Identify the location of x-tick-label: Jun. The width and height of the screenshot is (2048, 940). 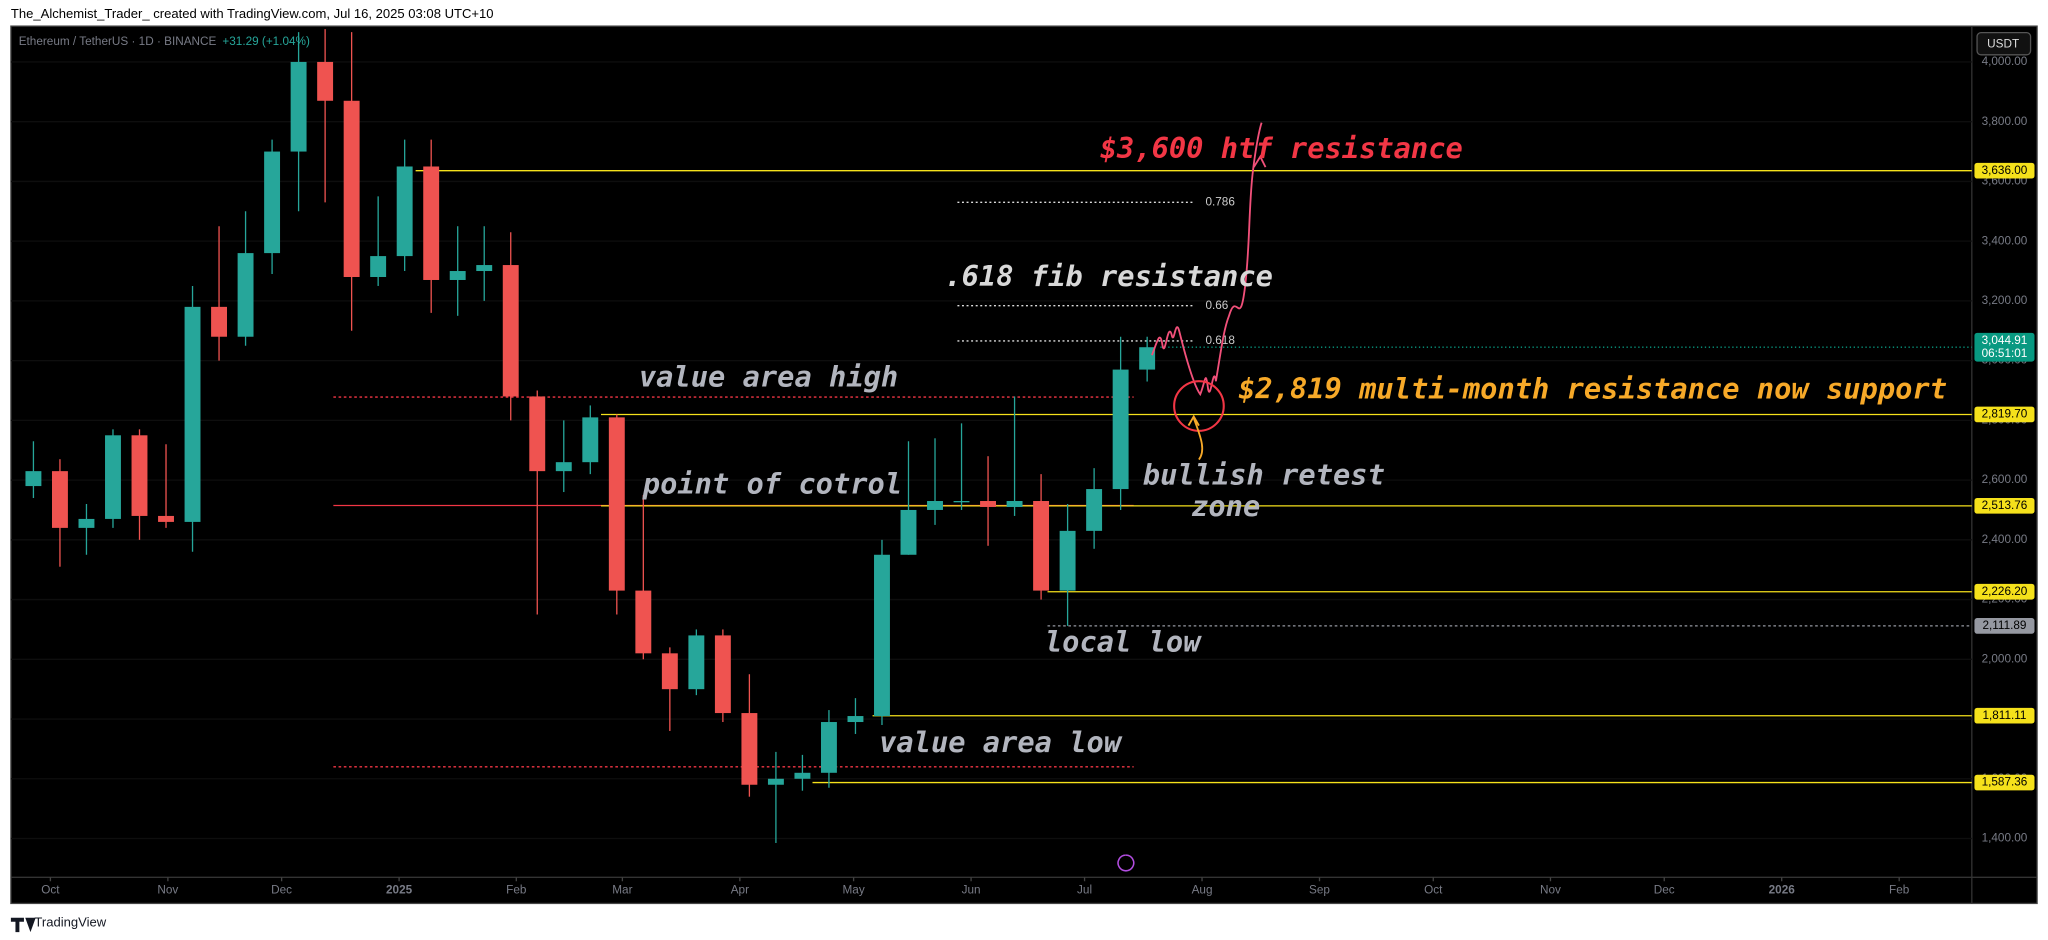
(971, 889).